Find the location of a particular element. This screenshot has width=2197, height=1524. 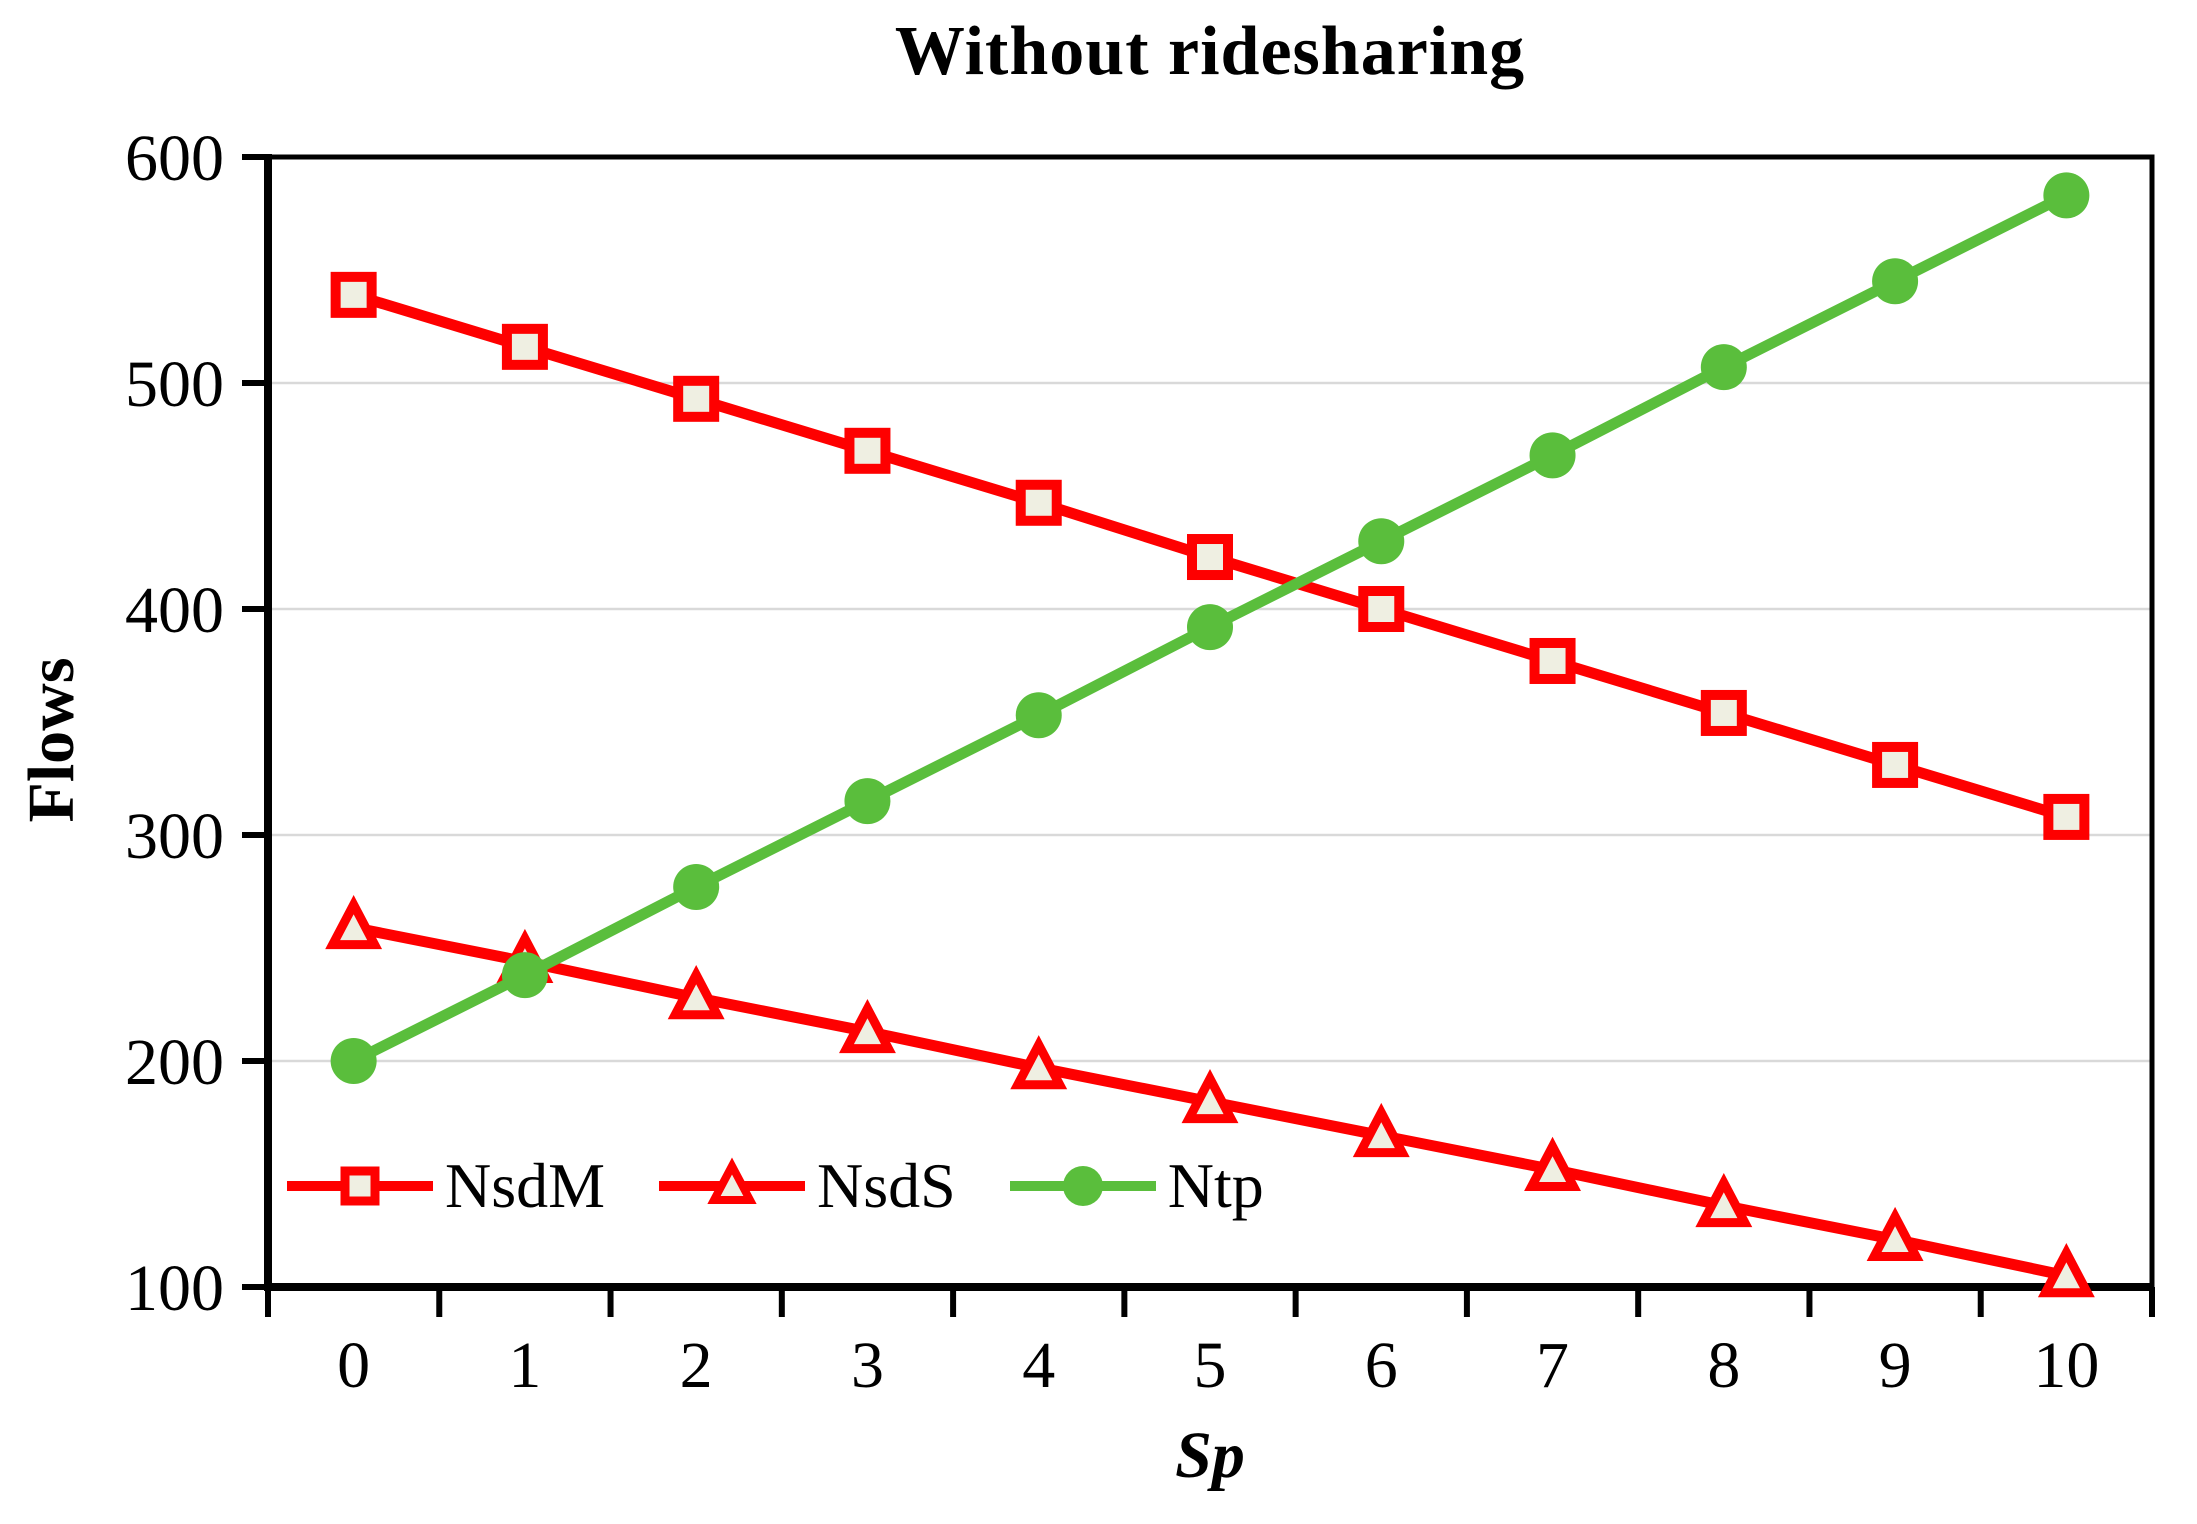

x-tick-label-8: 8 is located at coordinates (1723, 1365).